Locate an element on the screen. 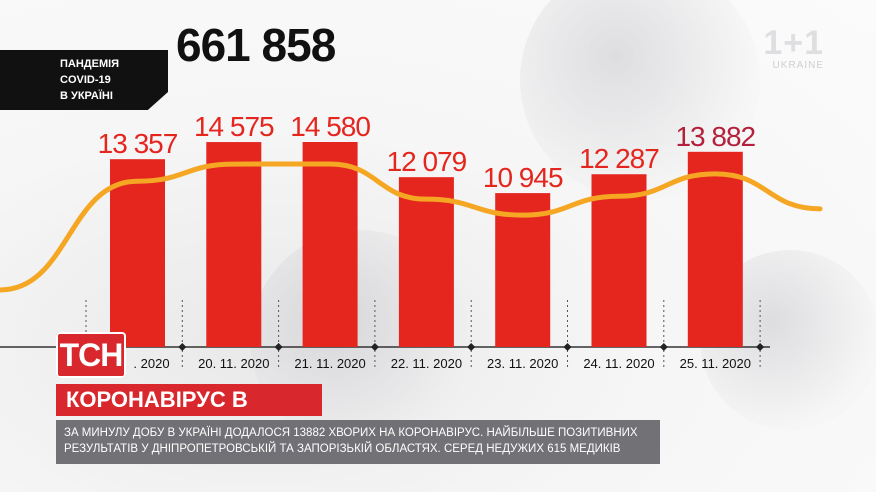 The width and height of the screenshot is (876, 492). value-label: 14 575 is located at coordinates (234, 126).